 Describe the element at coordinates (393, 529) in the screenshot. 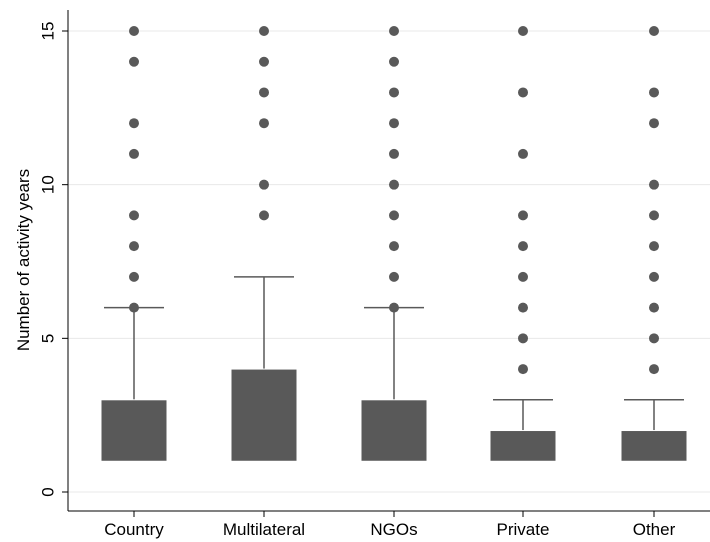

I see `x-tick-label-ngos: NGOs` at that location.